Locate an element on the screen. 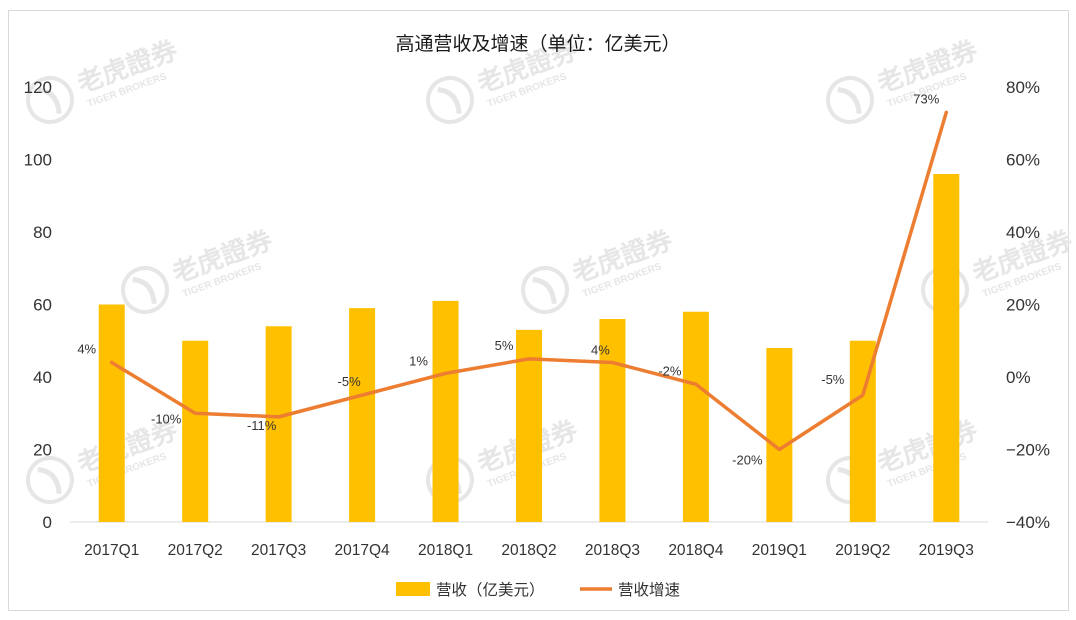  y-left-tick-label: 40 is located at coordinates (42, 377).